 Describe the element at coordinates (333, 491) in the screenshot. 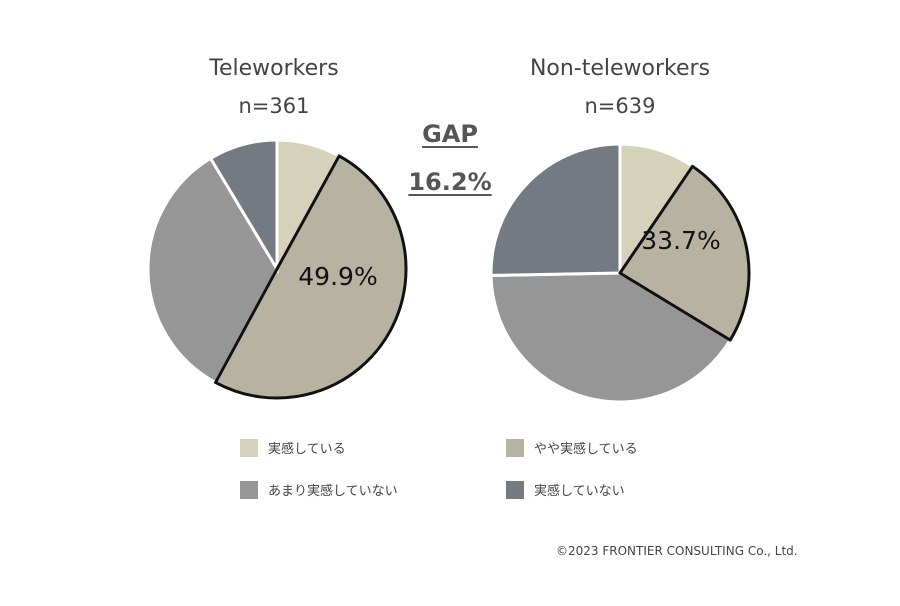

I see `legend-label: あまり実感していない` at that location.